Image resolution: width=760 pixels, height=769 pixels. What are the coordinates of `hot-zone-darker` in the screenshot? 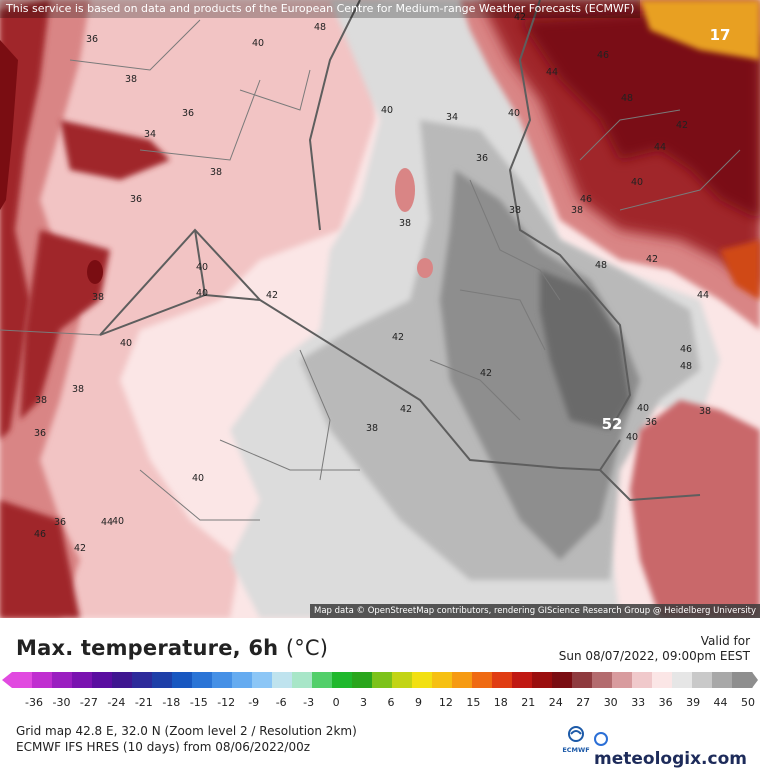 It's located at (585, 350).